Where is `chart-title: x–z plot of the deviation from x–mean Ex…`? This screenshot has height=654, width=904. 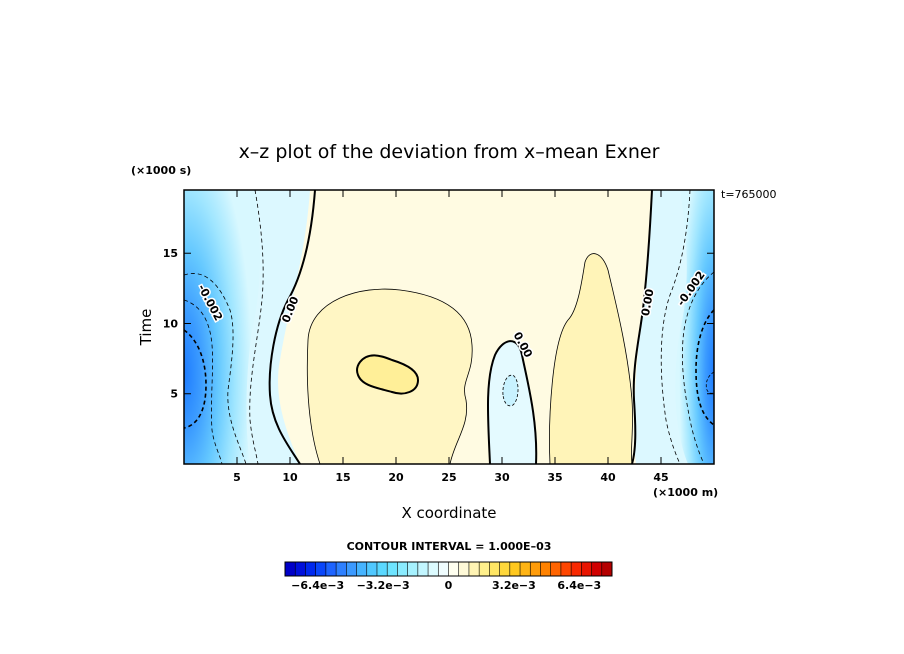
chart-title: x–z plot of the deviation from x–mean Ex… is located at coordinates (449, 152).